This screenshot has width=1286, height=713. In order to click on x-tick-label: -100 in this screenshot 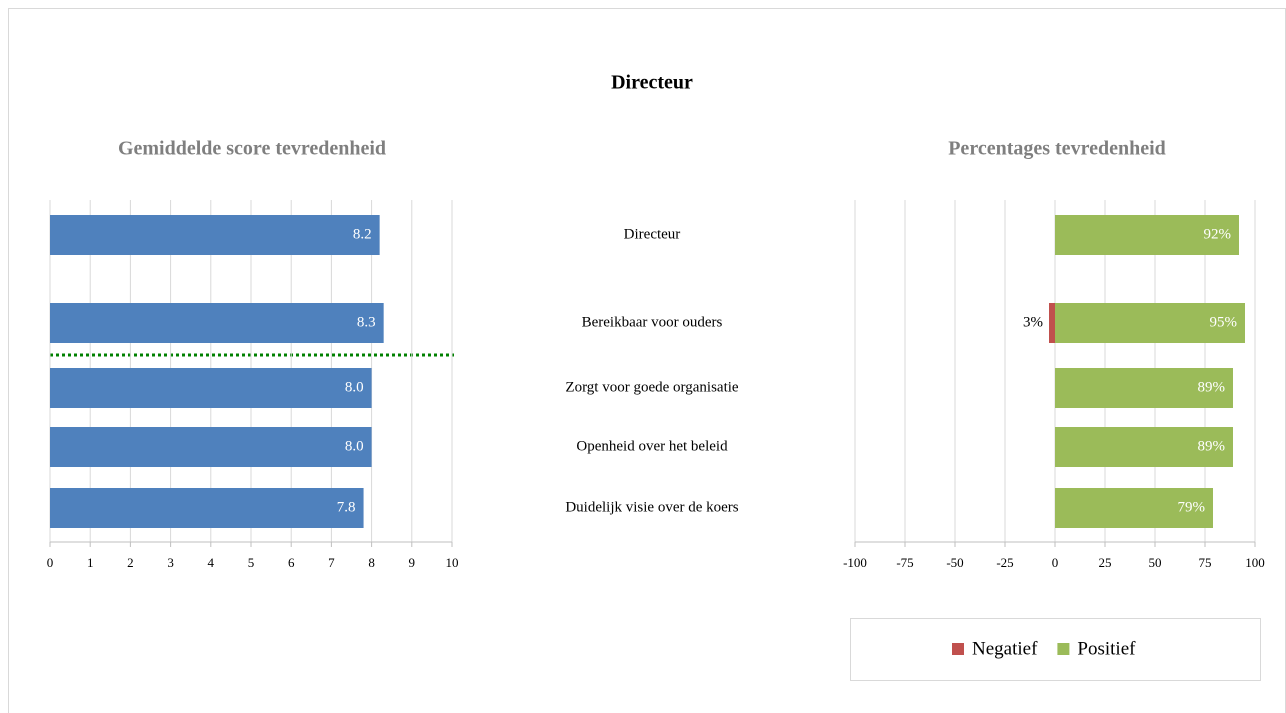, I will do `click(855, 562)`.